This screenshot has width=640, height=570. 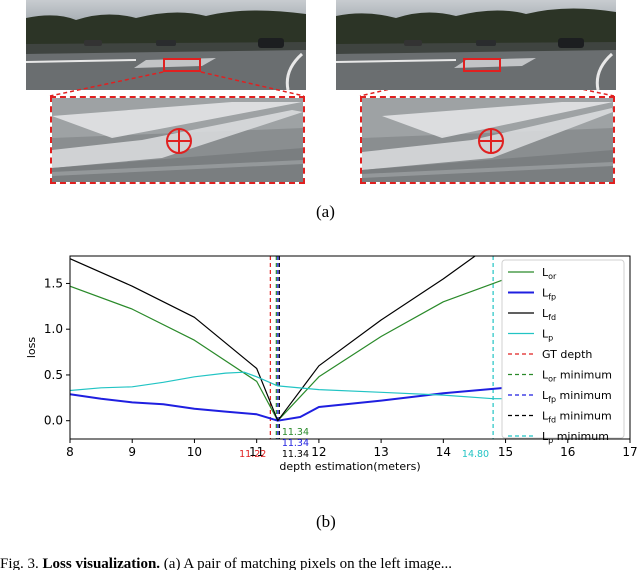 What do you see at coordinates (132, 452) in the screenshot?
I see `x-tick-label: 9` at bounding box center [132, 452].